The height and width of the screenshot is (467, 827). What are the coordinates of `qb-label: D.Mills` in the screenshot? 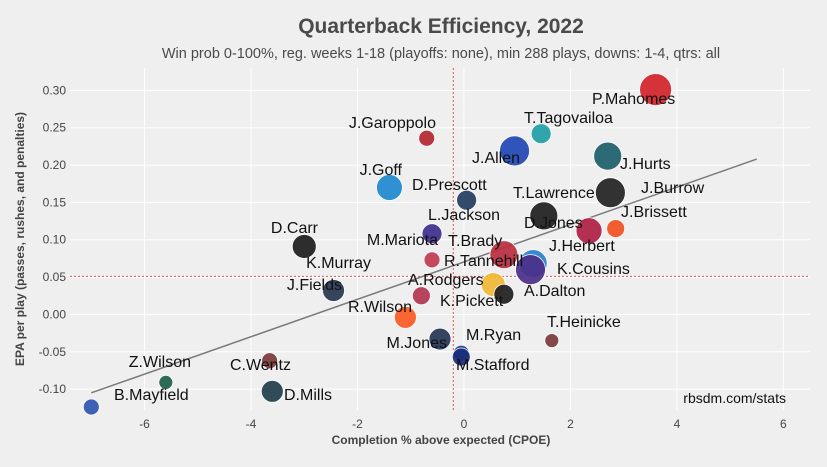 It's located at (308, 395).